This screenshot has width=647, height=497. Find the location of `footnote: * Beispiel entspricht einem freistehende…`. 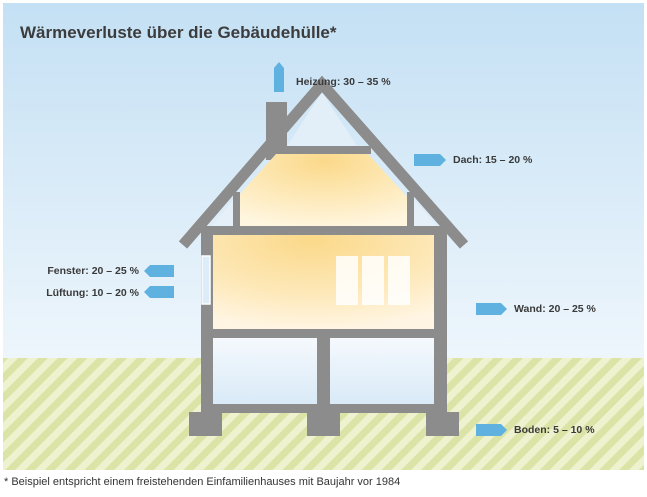

footnote: * Beispiel entspricht einem freistehende… is located at coordinates (202, 482).